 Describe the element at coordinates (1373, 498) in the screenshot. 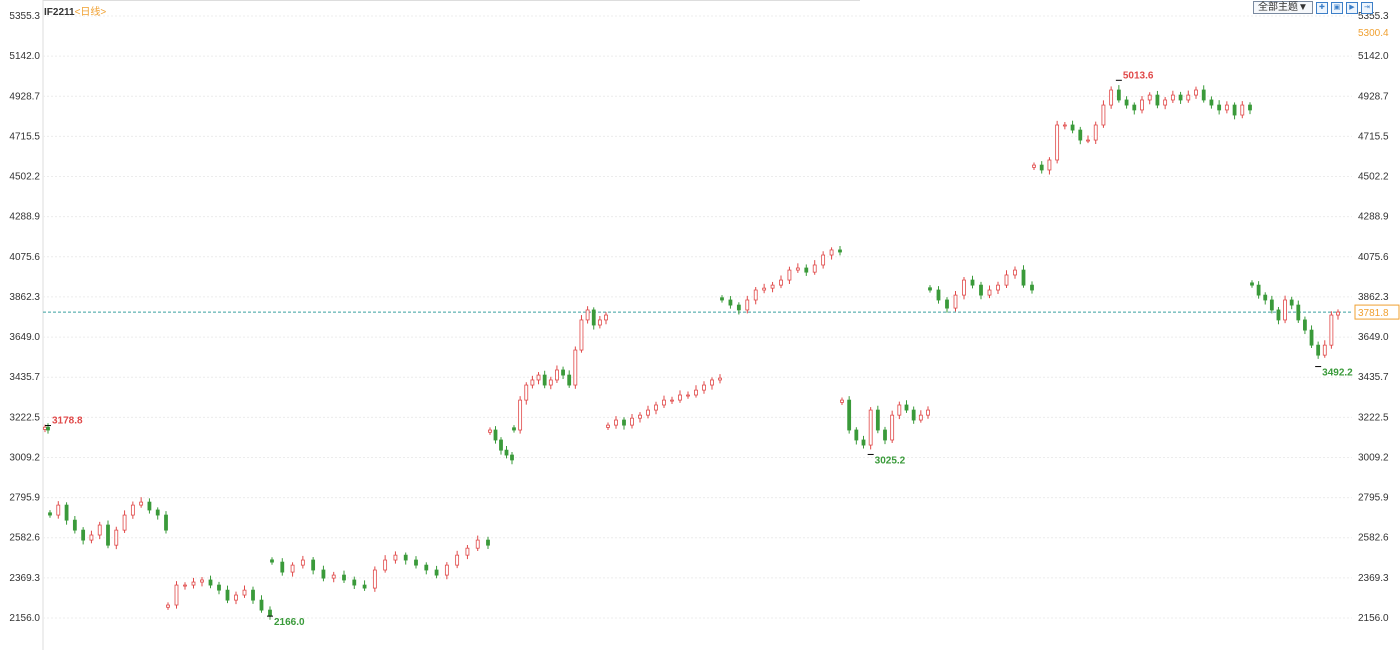

I see `y-tick-right: 2795.9` at that location.